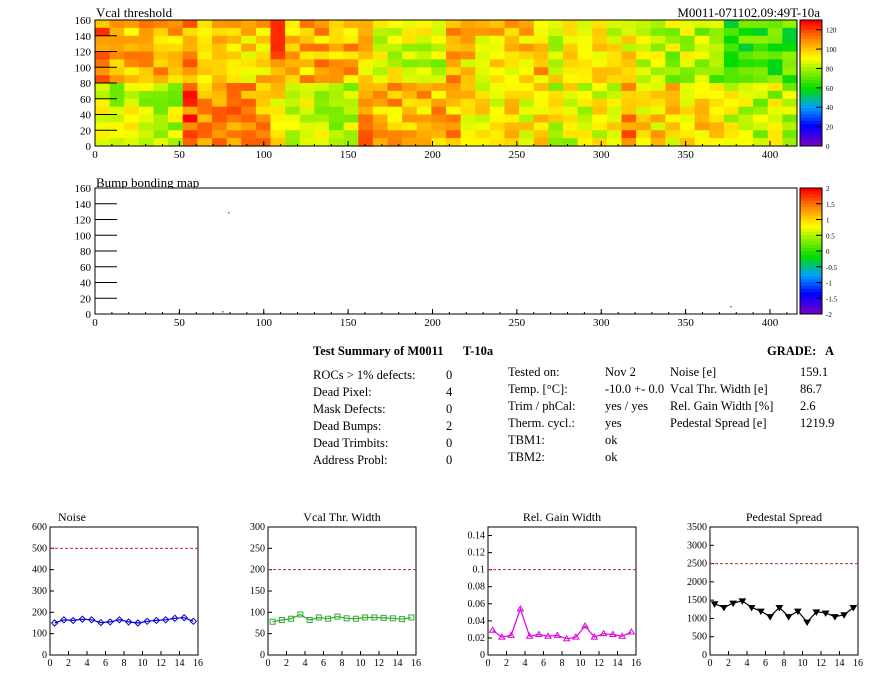  Describe the element at coordinates (830, 351) in the screenshot. I see `grade-value: A` at that location.